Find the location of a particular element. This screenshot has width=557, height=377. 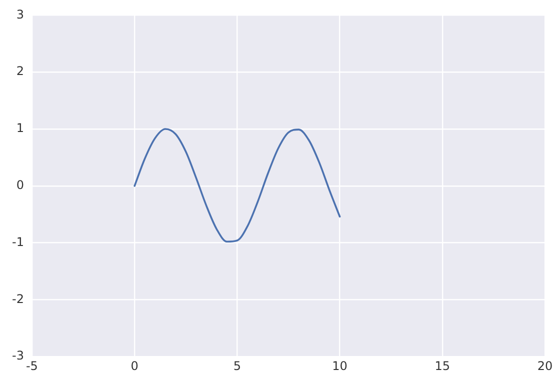

x-tick-label: 0 is located at coordinates (134, 365).